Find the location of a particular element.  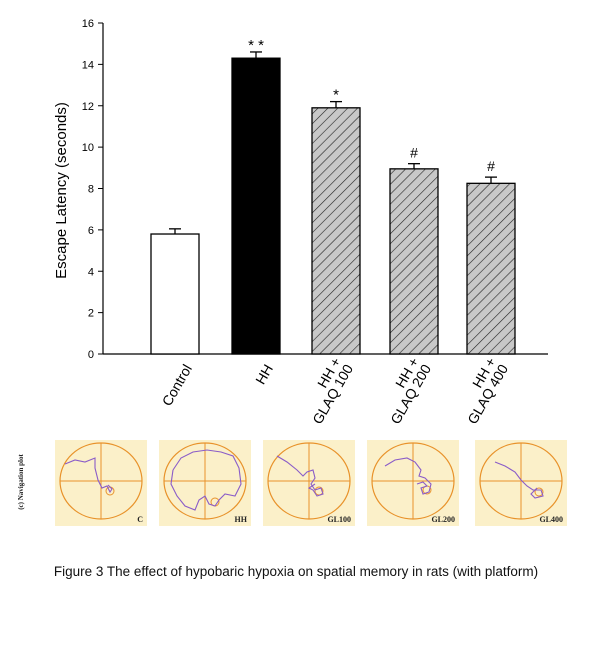

x-tick-label: HH +GLAQ 200 is located at coordinates (410, 391).